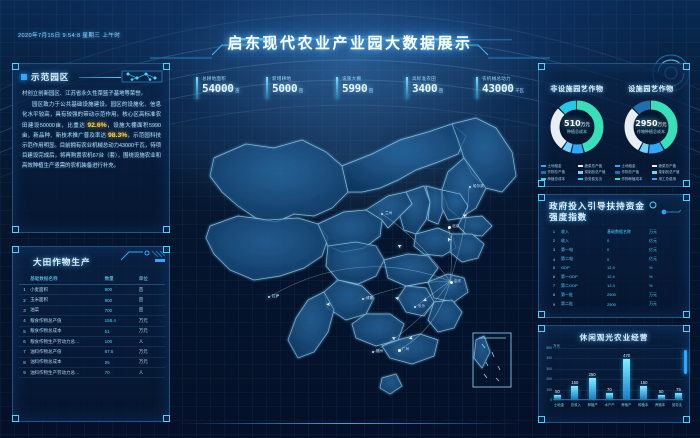  I want to click on table-row: 4 粮食作物总产值 158.4 万元, so click(92, 321).